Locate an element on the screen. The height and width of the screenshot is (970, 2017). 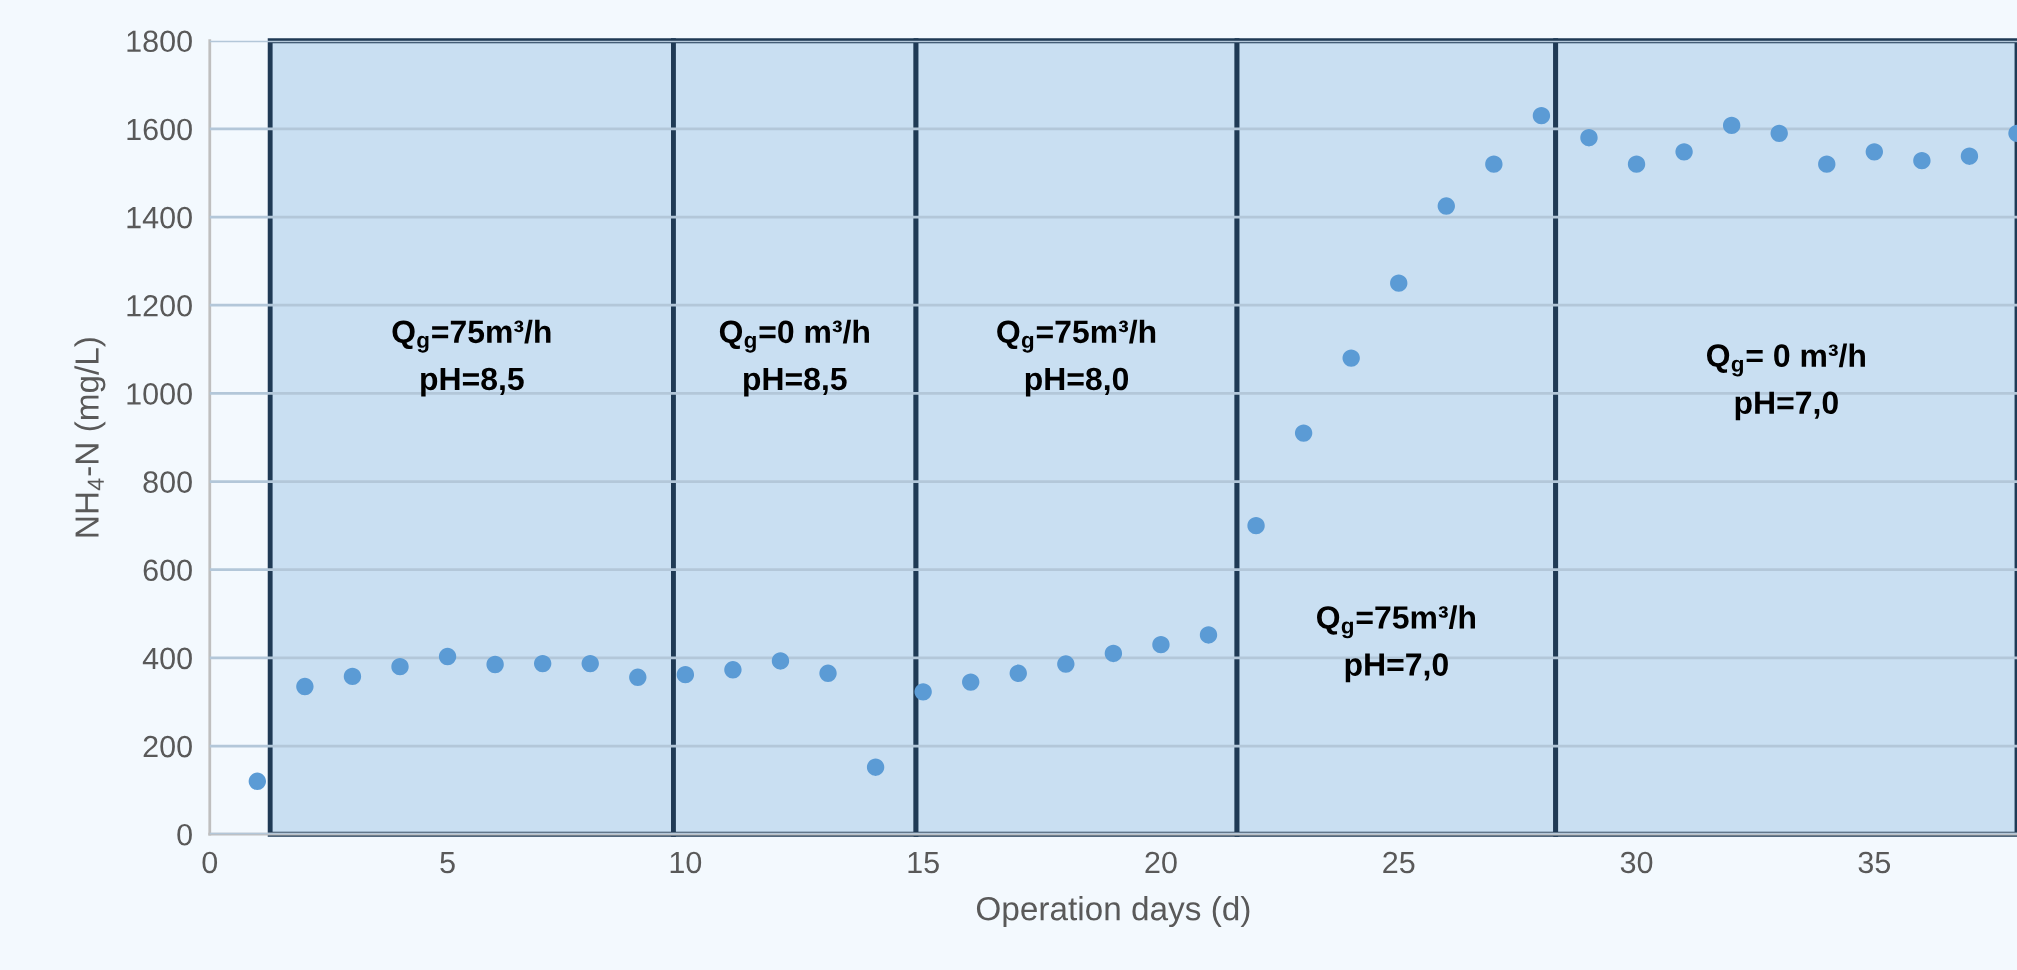
y-axis-title: NH$_{4}$-N (mg/L) is located at coordinates (90, 437).